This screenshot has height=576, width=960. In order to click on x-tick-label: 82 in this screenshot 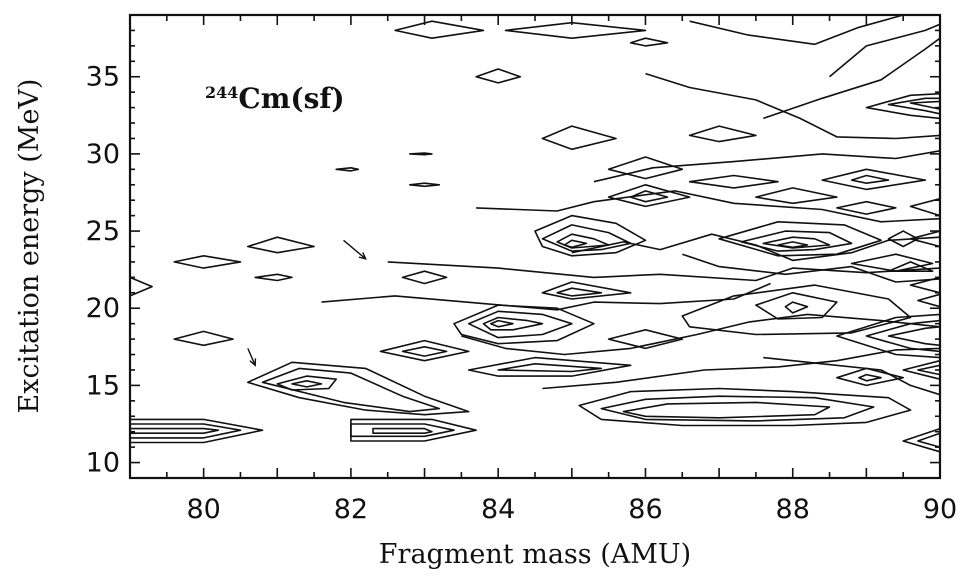, I will do `click(351, 509)`.